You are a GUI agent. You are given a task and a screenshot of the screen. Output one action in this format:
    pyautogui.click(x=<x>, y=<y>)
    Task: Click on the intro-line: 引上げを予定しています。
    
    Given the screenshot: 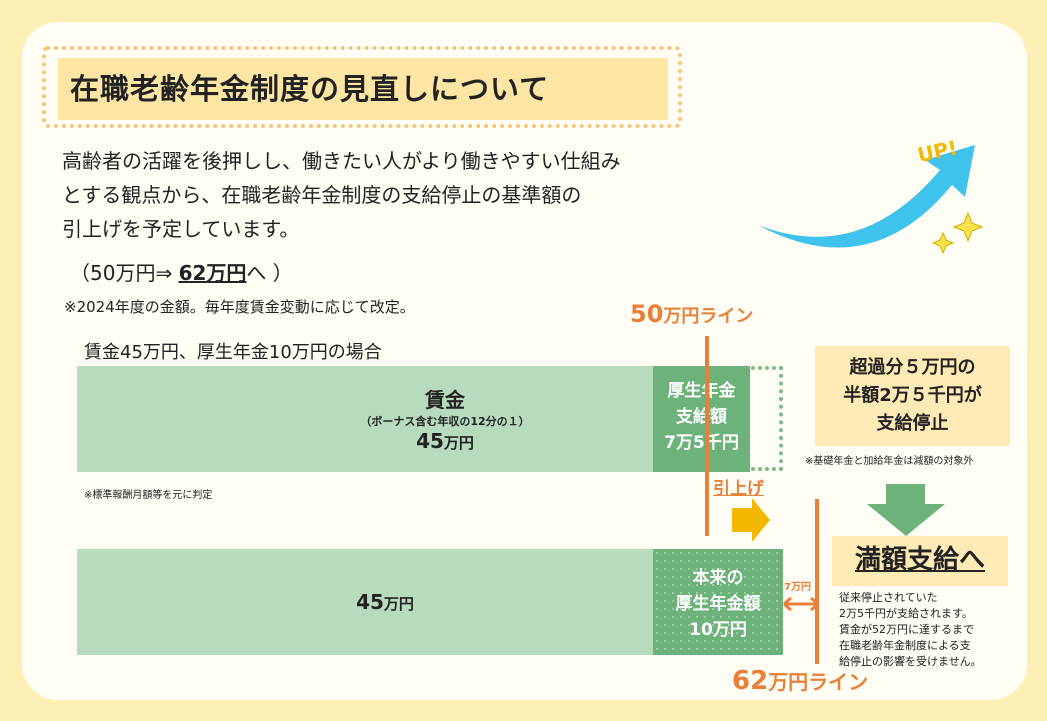 What is the action you would take?
    pyautogui.click(x=181, y=229)
    